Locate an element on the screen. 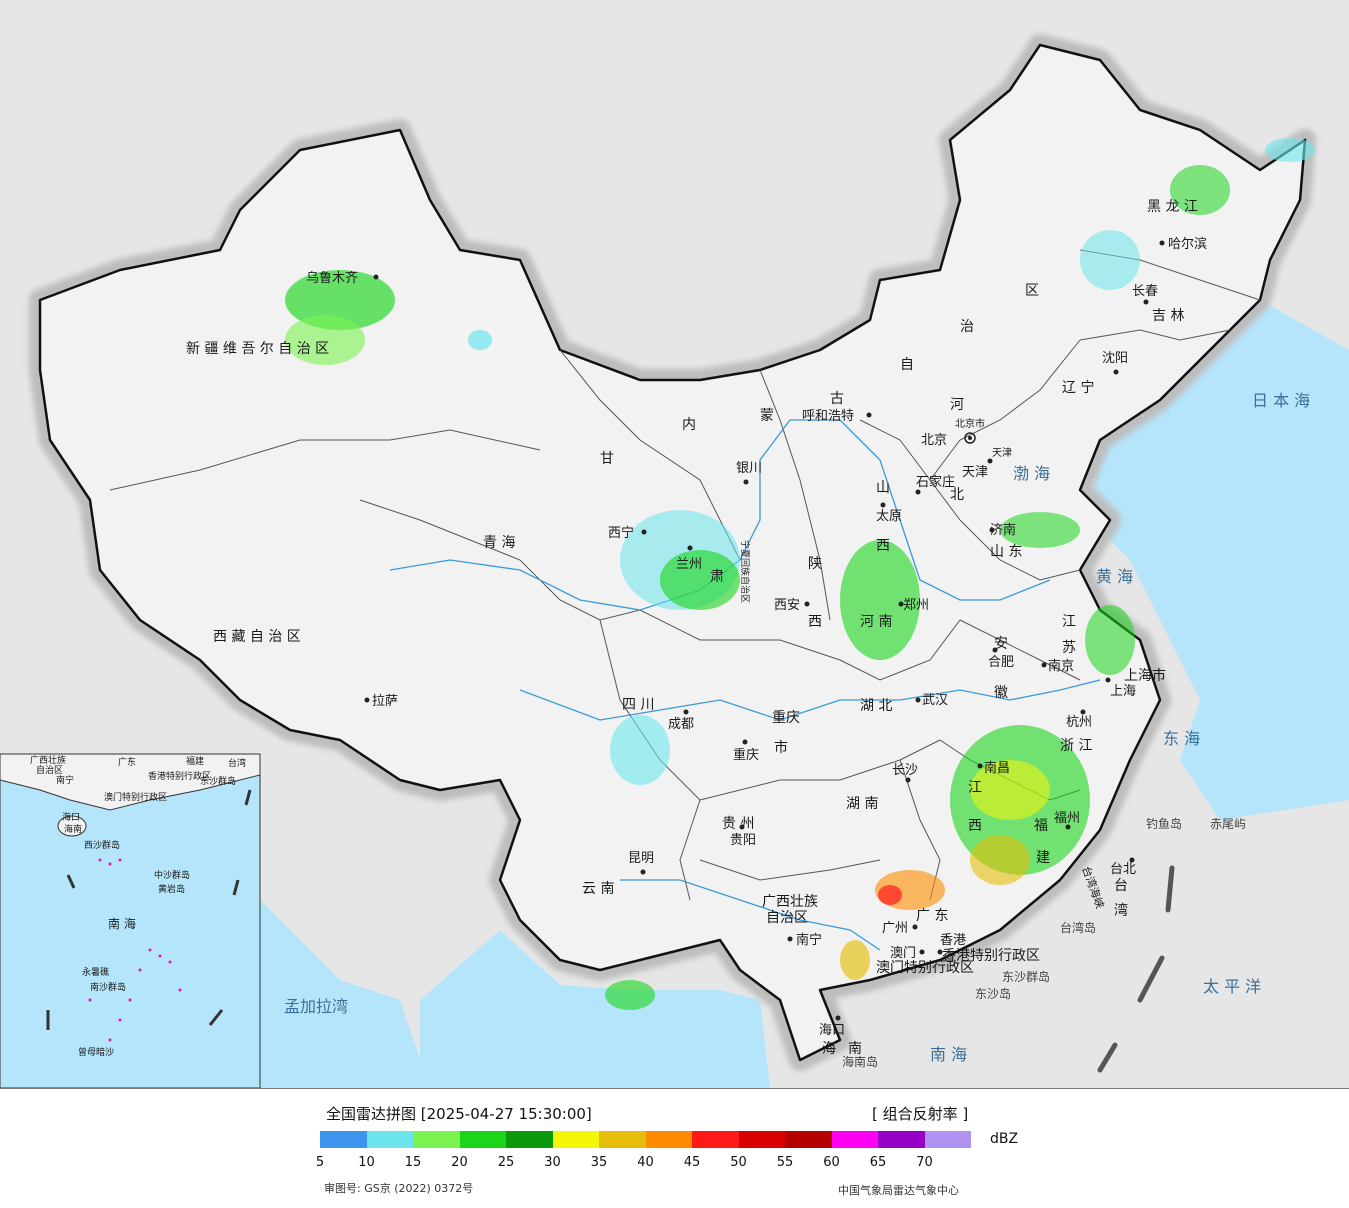 The width and height of the screenshot is (1349, 1208). province-label: 市 is located at coordinates (781, 747).